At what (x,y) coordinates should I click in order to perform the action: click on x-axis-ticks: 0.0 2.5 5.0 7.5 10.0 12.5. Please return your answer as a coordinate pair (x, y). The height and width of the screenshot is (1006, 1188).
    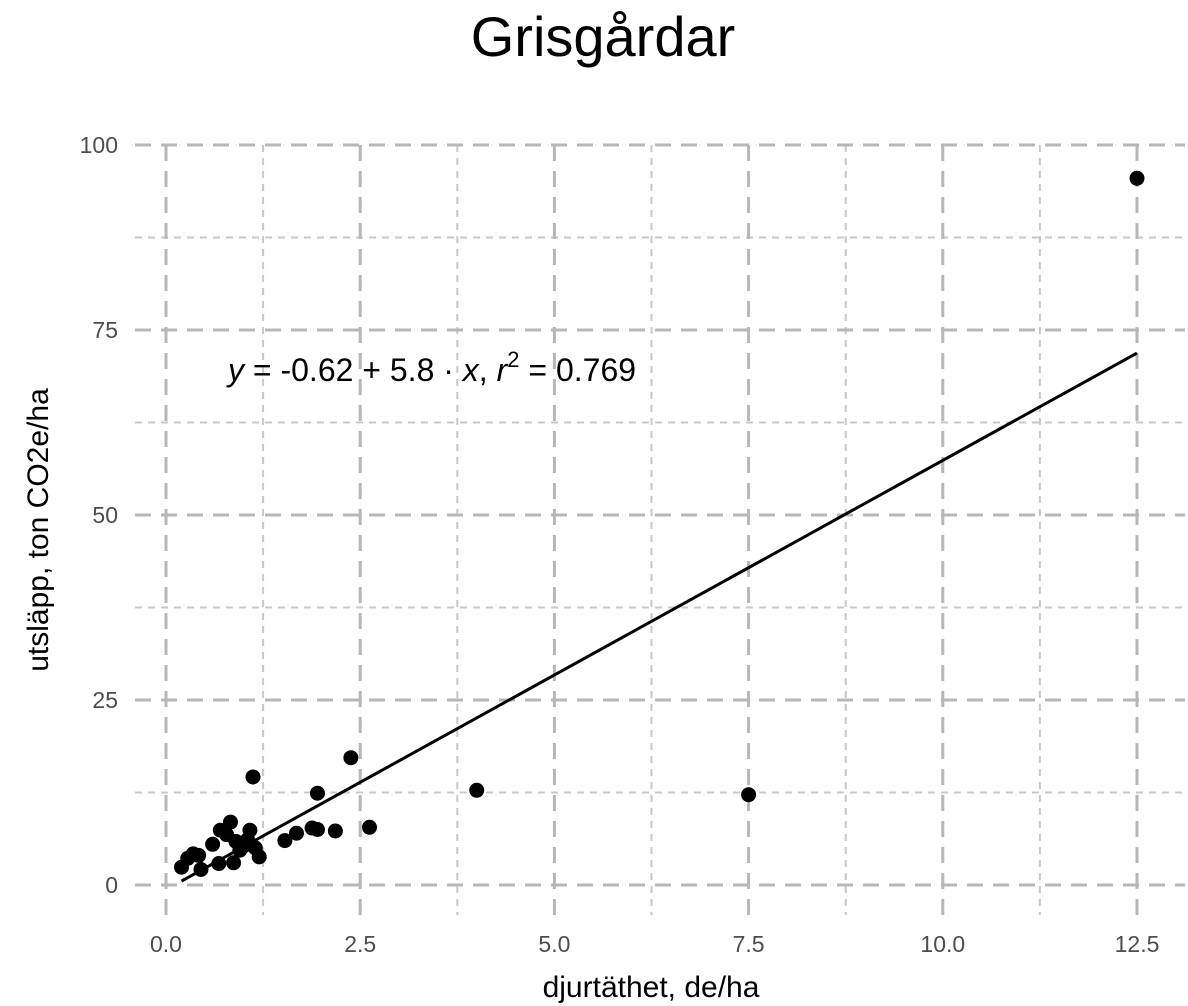
    Looking at the image, I should click on (654, 944).